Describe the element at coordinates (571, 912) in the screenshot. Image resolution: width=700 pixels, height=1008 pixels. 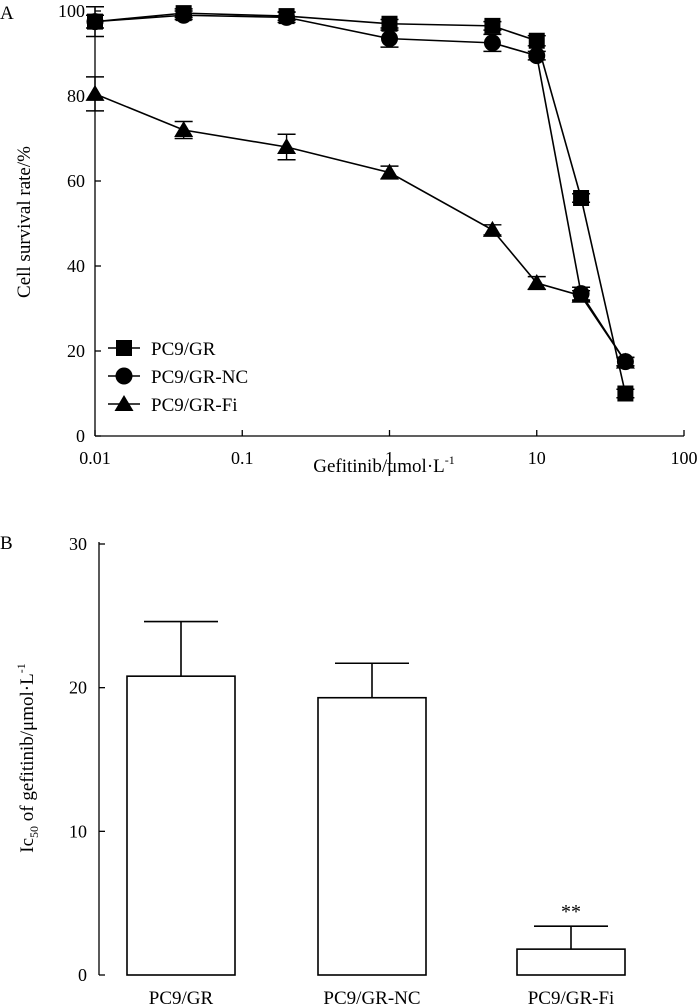
I see `significance-label: **` at that location.